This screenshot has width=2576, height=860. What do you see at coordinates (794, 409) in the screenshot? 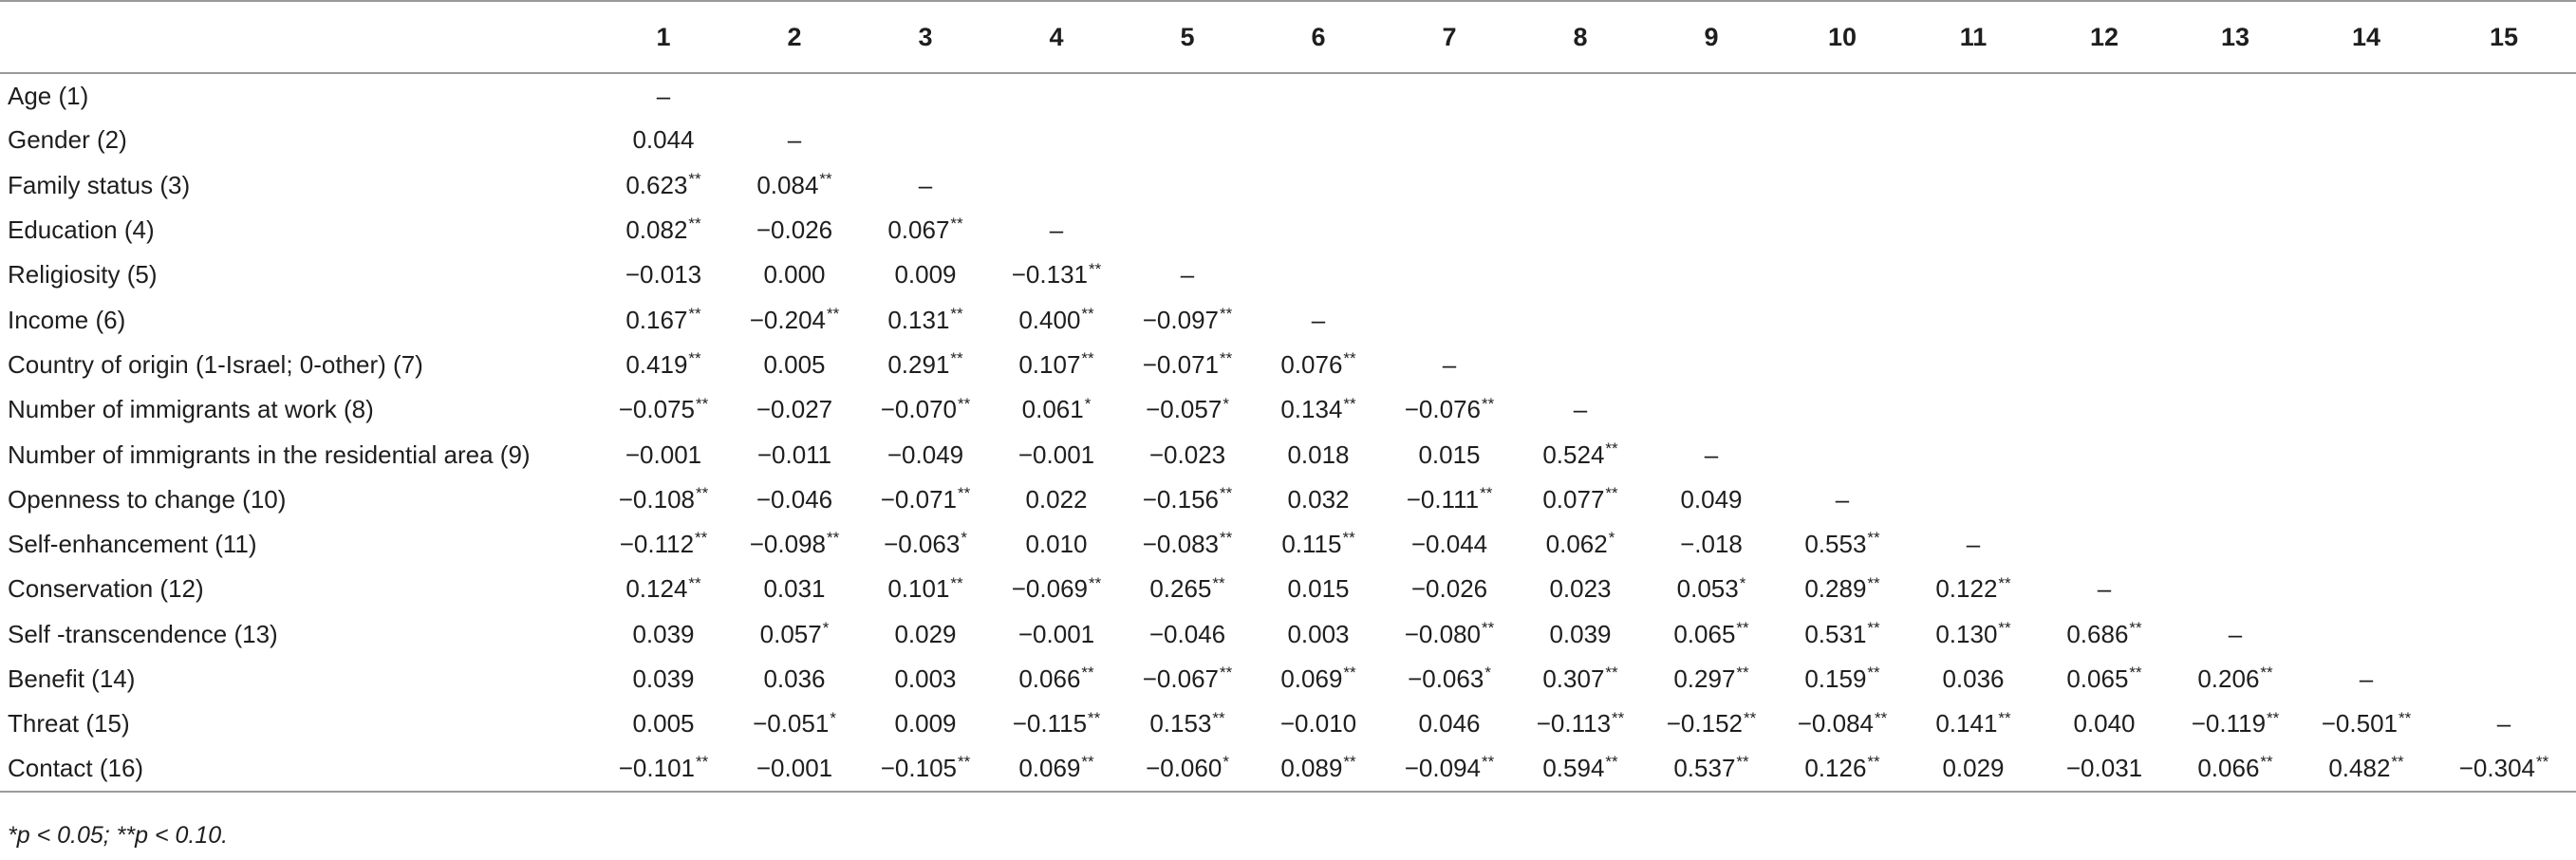
I see `table-cell: −0.027` at bounding box center [794, 409].